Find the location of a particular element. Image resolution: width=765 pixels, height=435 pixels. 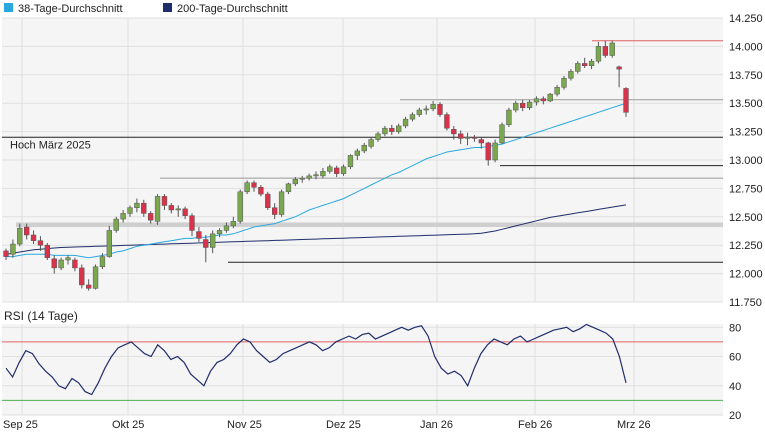

rsi-y-tick-label-3: 60 is located at coordinates (735, 358).